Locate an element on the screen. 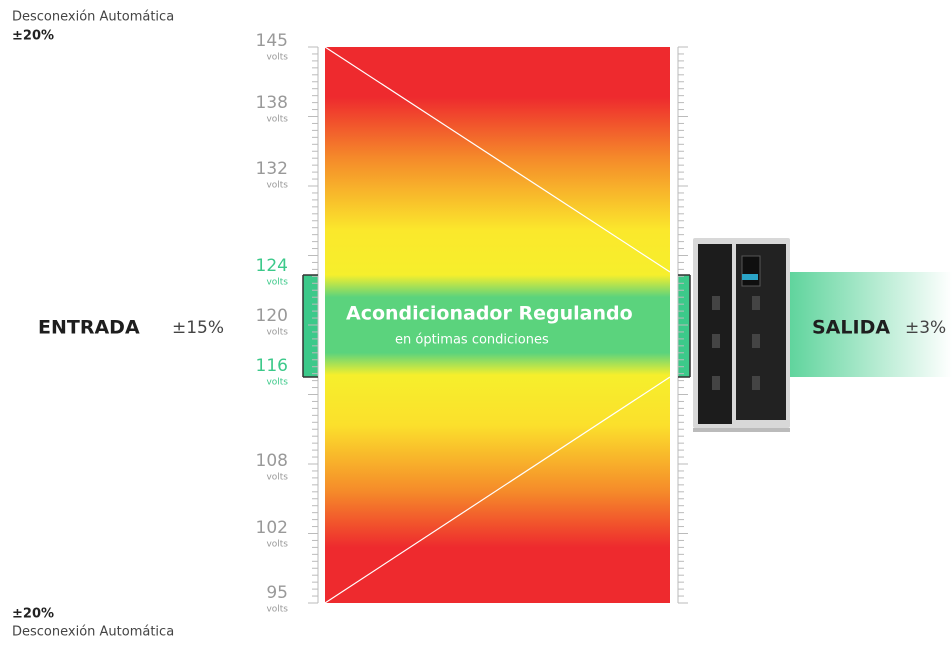 This screenshot has width=952, height=646. cabinet is located at coordinates (741, 335).